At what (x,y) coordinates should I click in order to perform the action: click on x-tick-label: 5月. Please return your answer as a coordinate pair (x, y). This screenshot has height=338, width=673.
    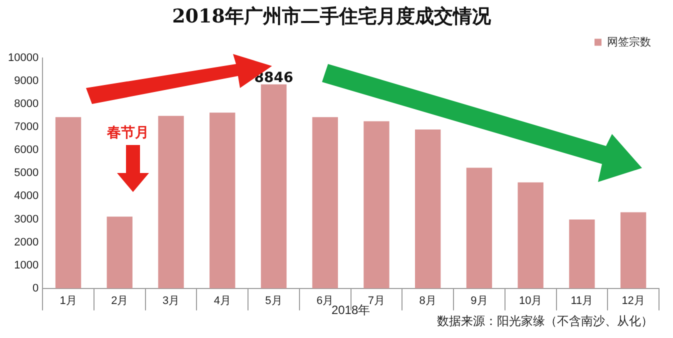
    Looking at the image, I should click on (273, 301).